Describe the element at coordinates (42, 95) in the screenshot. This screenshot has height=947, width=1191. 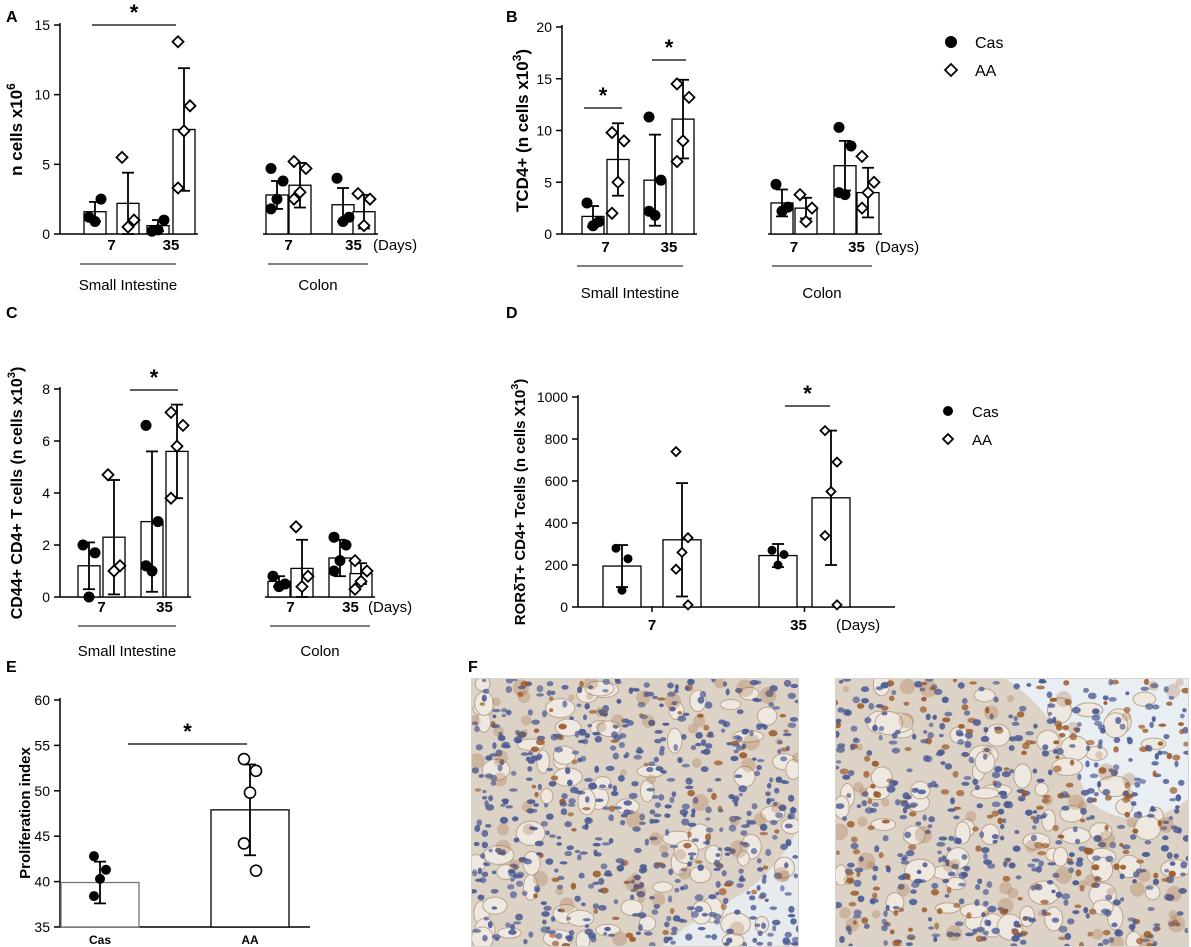
I see `y-tick-label: 10` at that location.